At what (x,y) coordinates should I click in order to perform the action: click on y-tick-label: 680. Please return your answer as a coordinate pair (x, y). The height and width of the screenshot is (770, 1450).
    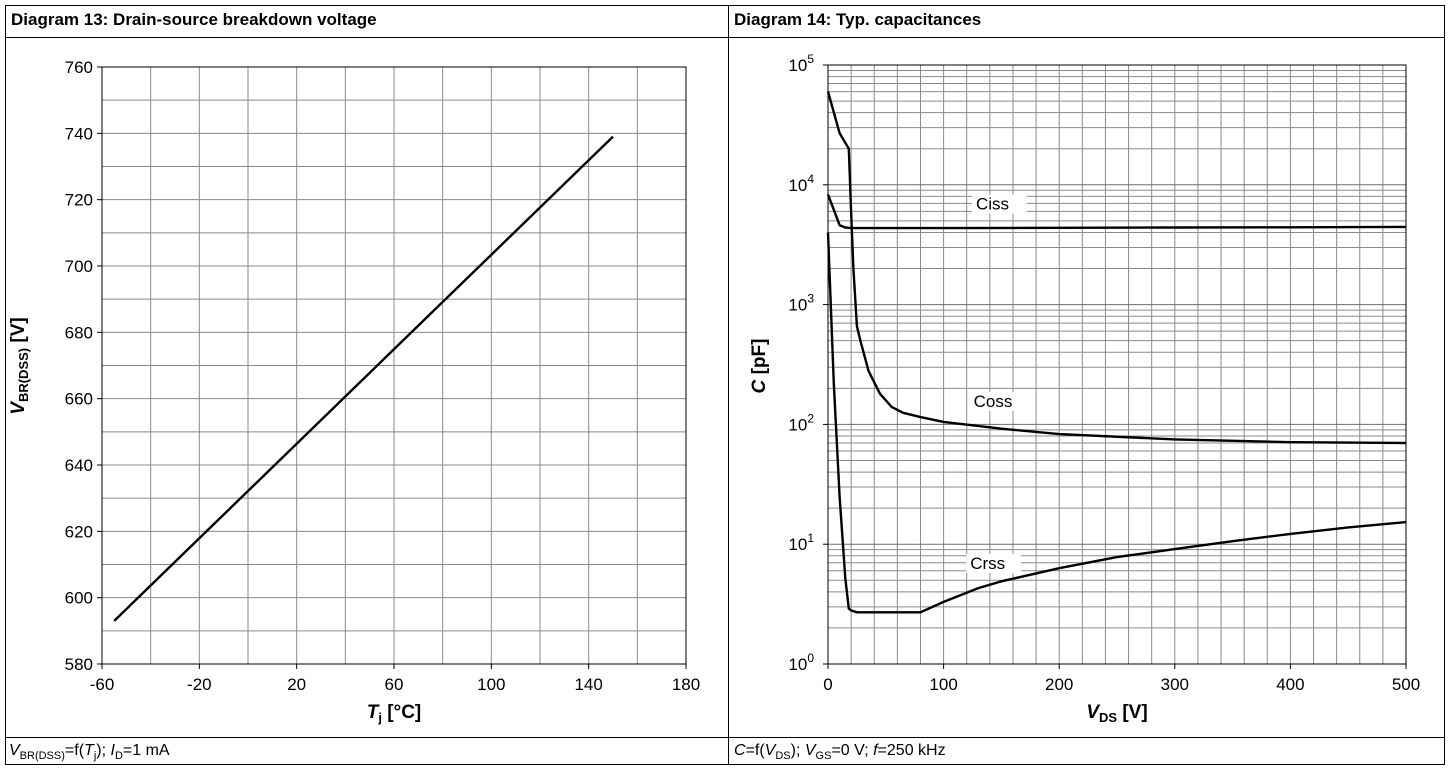
    Looking at the image, I should click on (79, 332).